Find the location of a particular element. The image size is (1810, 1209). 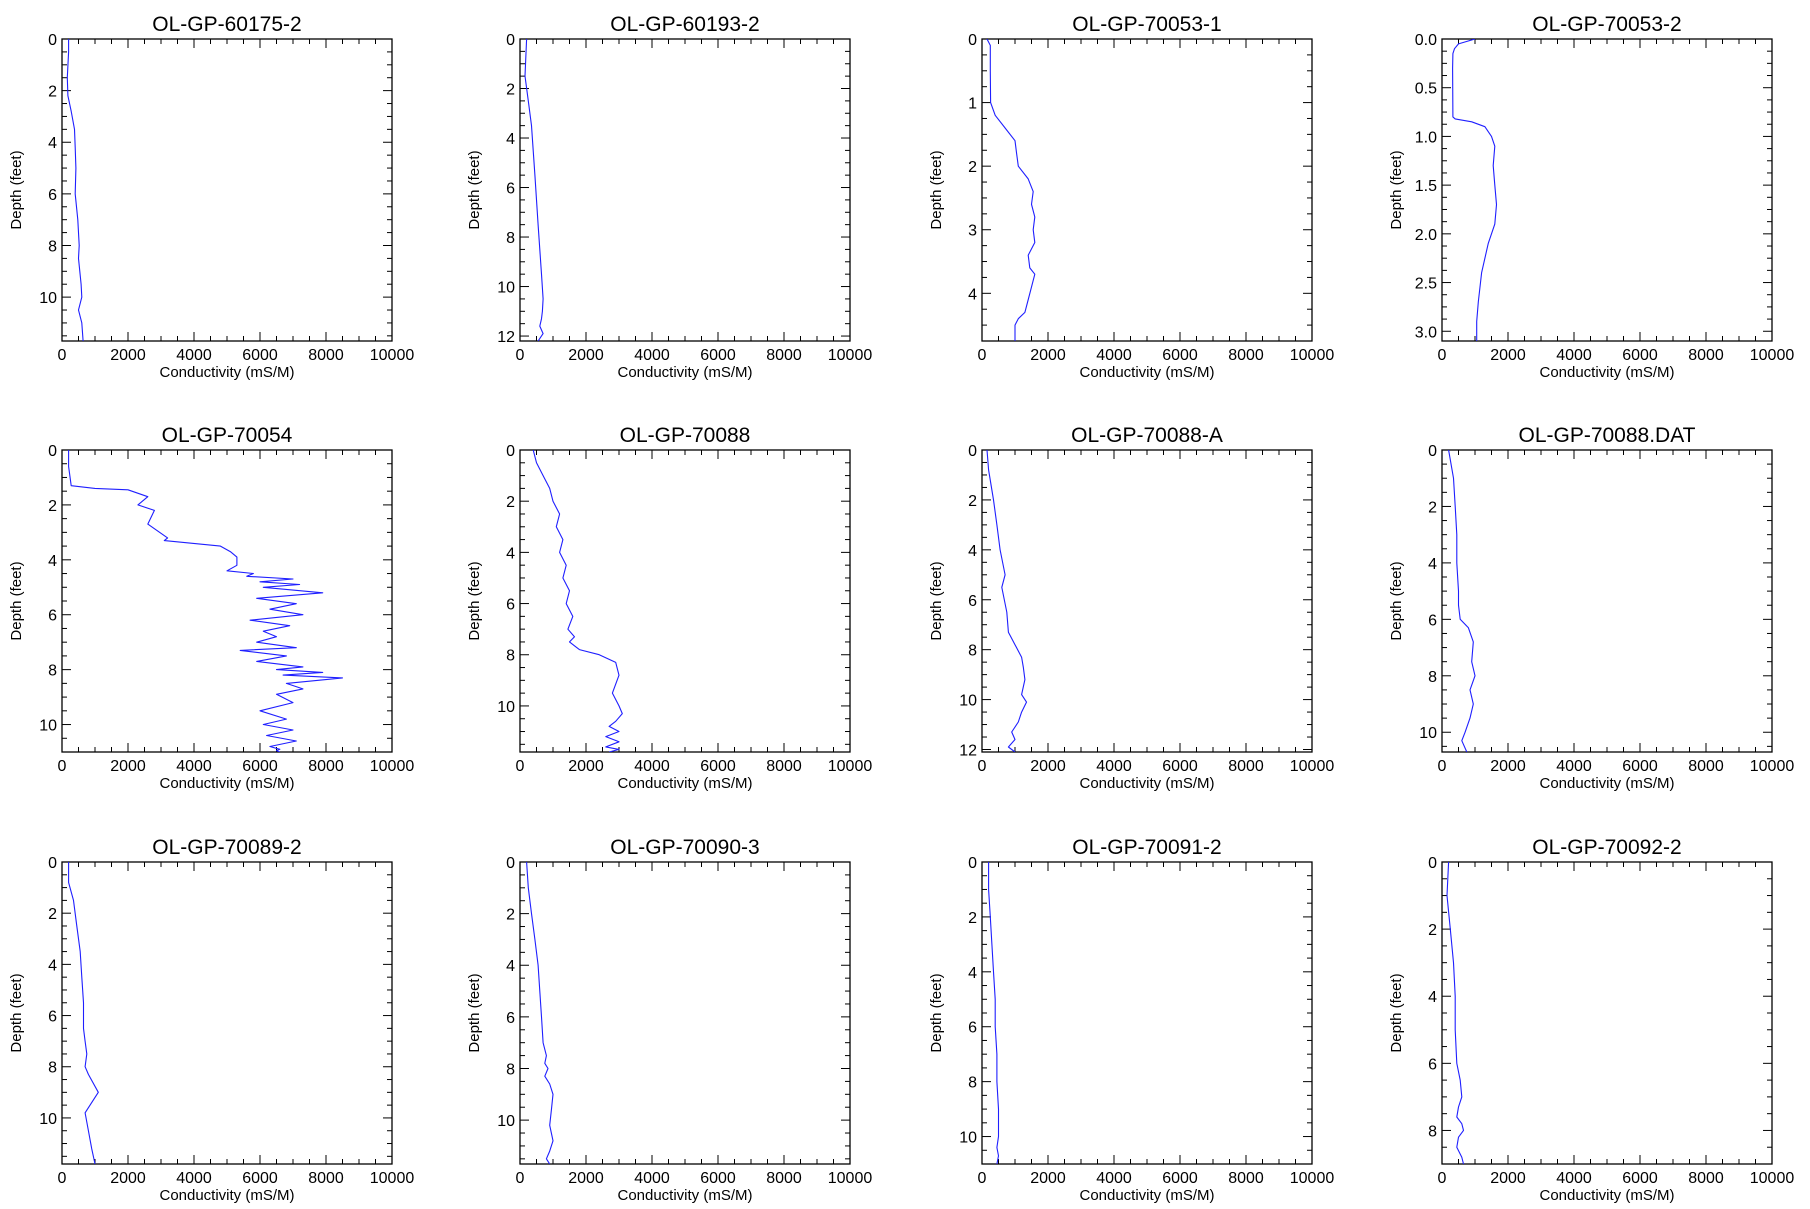

y-tick-label: 0.0 is located at coordinates (1426, 40).